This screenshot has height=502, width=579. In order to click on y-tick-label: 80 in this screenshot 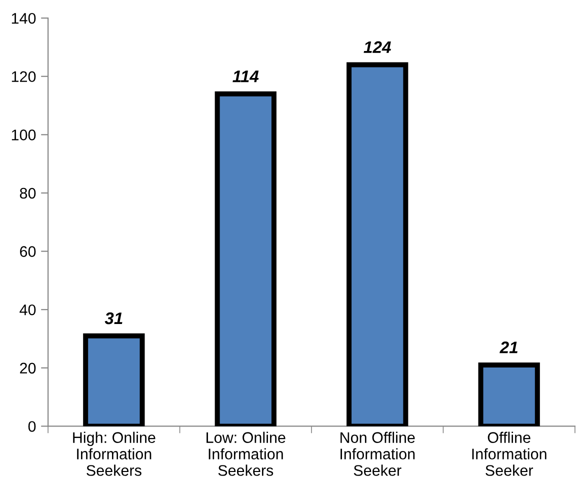, I will do `click(28, 193)`.